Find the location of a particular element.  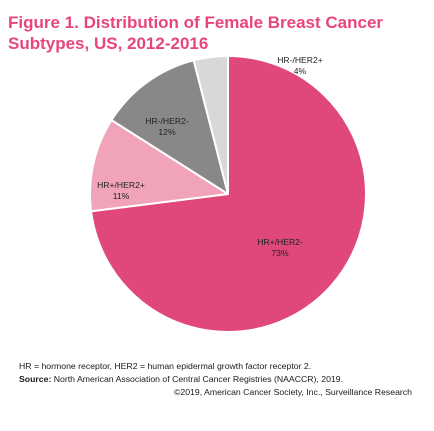

slice-category-label: HR+/HER2+ is located at coordinates (121, 185).